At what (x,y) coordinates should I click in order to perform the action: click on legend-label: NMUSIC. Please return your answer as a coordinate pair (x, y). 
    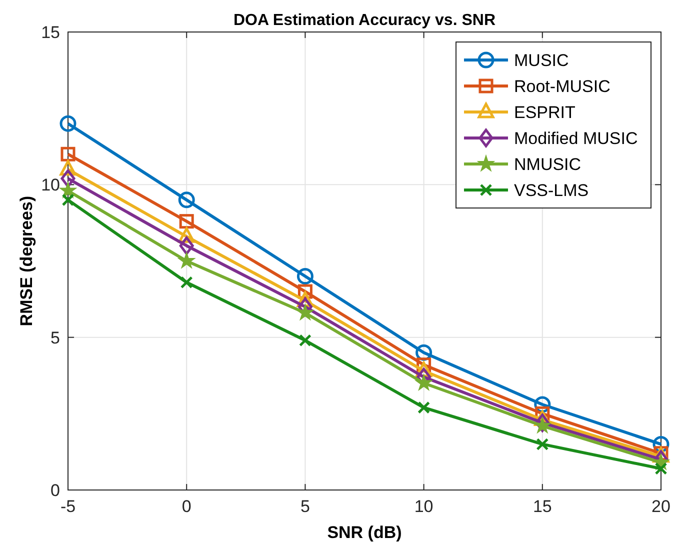
    Looking at the image, I should click on (548, 164).